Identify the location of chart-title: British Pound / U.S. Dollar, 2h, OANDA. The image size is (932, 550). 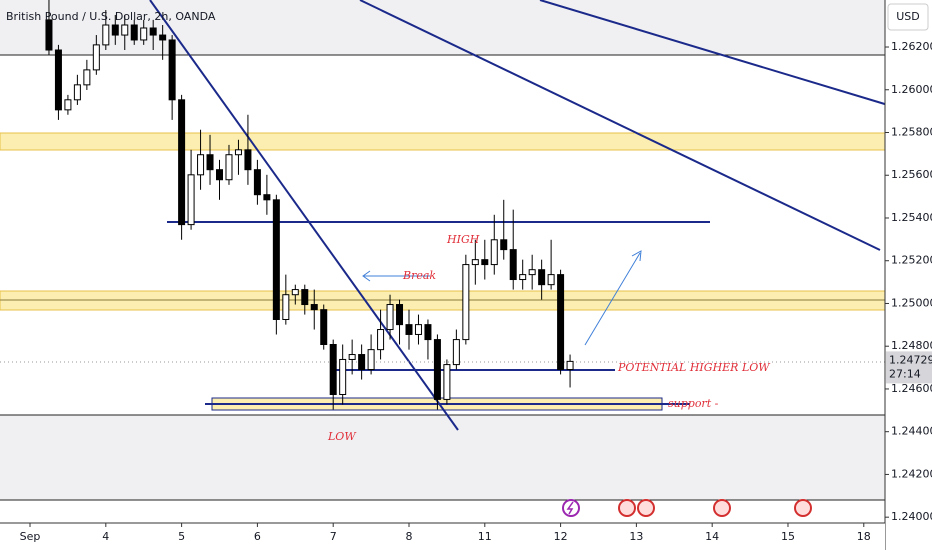
(111, 16).